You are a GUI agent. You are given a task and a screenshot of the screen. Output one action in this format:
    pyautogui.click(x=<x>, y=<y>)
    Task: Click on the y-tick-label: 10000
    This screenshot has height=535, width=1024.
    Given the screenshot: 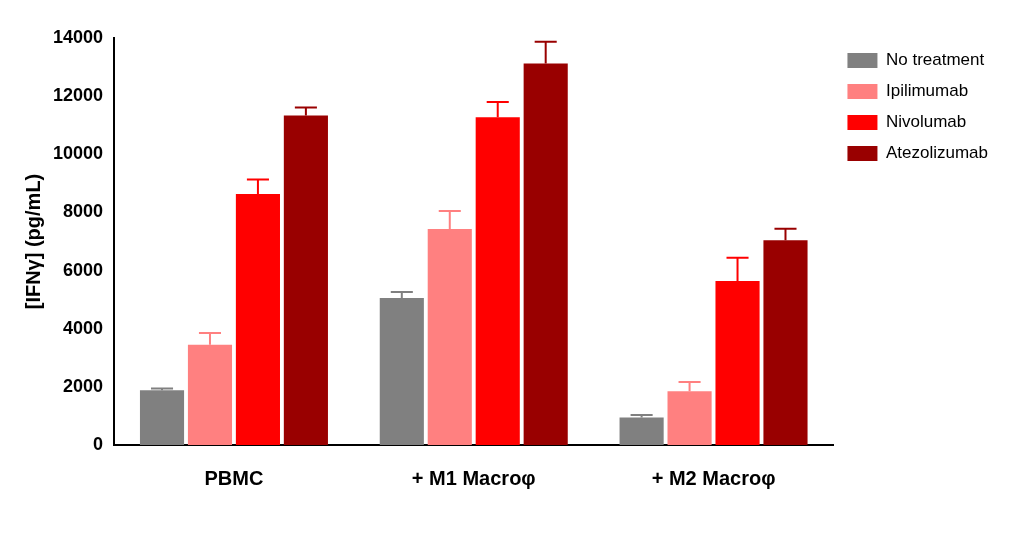 What is the action you would take?
    pyautogui.click(x=78, y=153)
    